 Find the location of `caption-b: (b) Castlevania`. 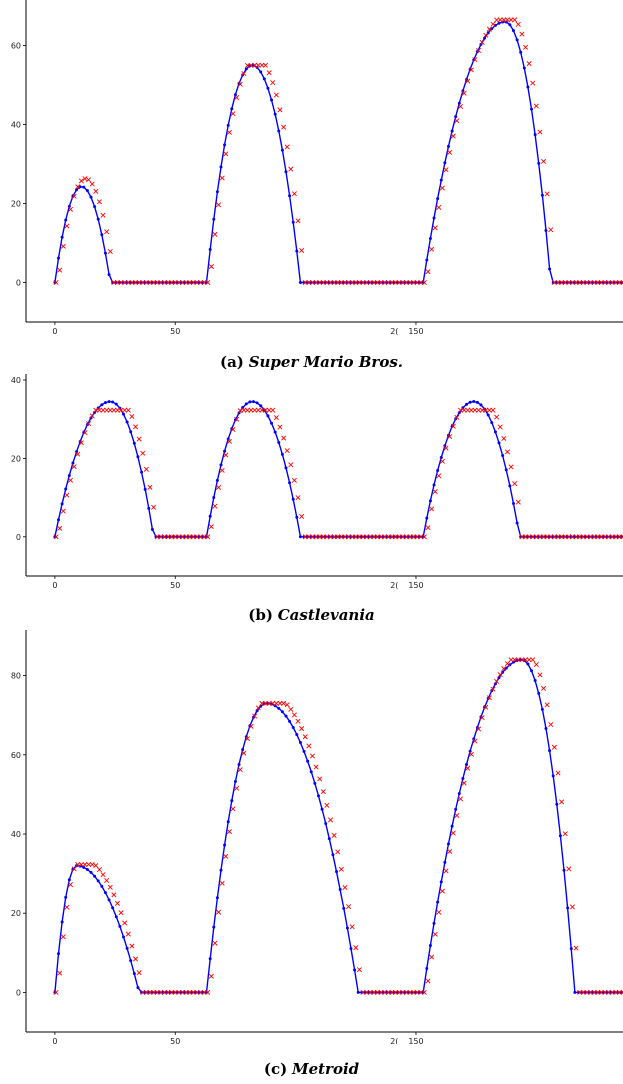

caption-b: (b) Castlevania is located at coordinates (311, 615).